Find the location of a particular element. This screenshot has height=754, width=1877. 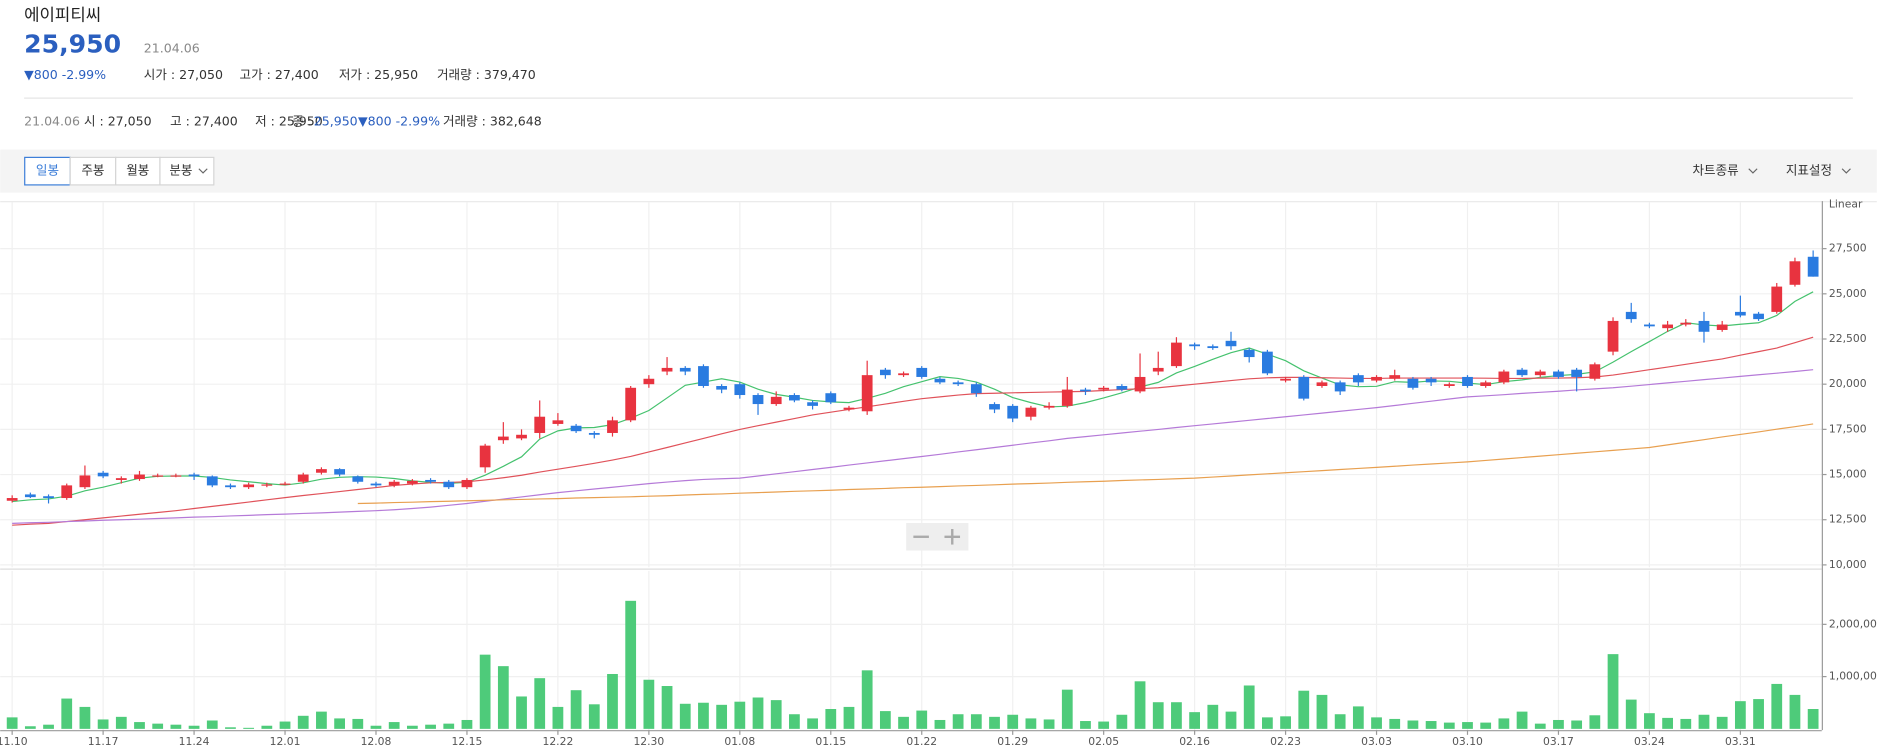

chevron is located at coordinates (1846, 171).